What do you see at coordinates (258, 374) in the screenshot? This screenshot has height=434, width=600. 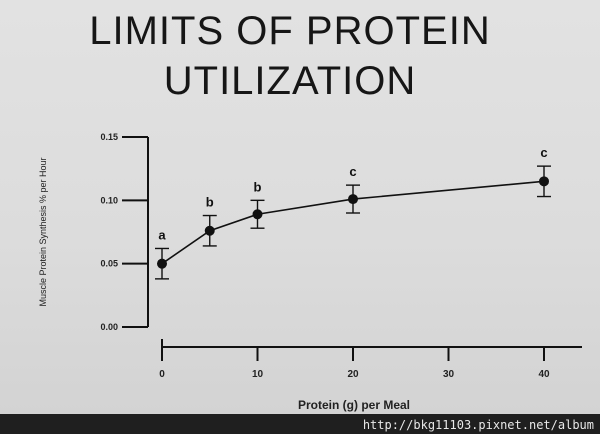 I see `x-tick-label: 10` at bounding box center [258, 374].